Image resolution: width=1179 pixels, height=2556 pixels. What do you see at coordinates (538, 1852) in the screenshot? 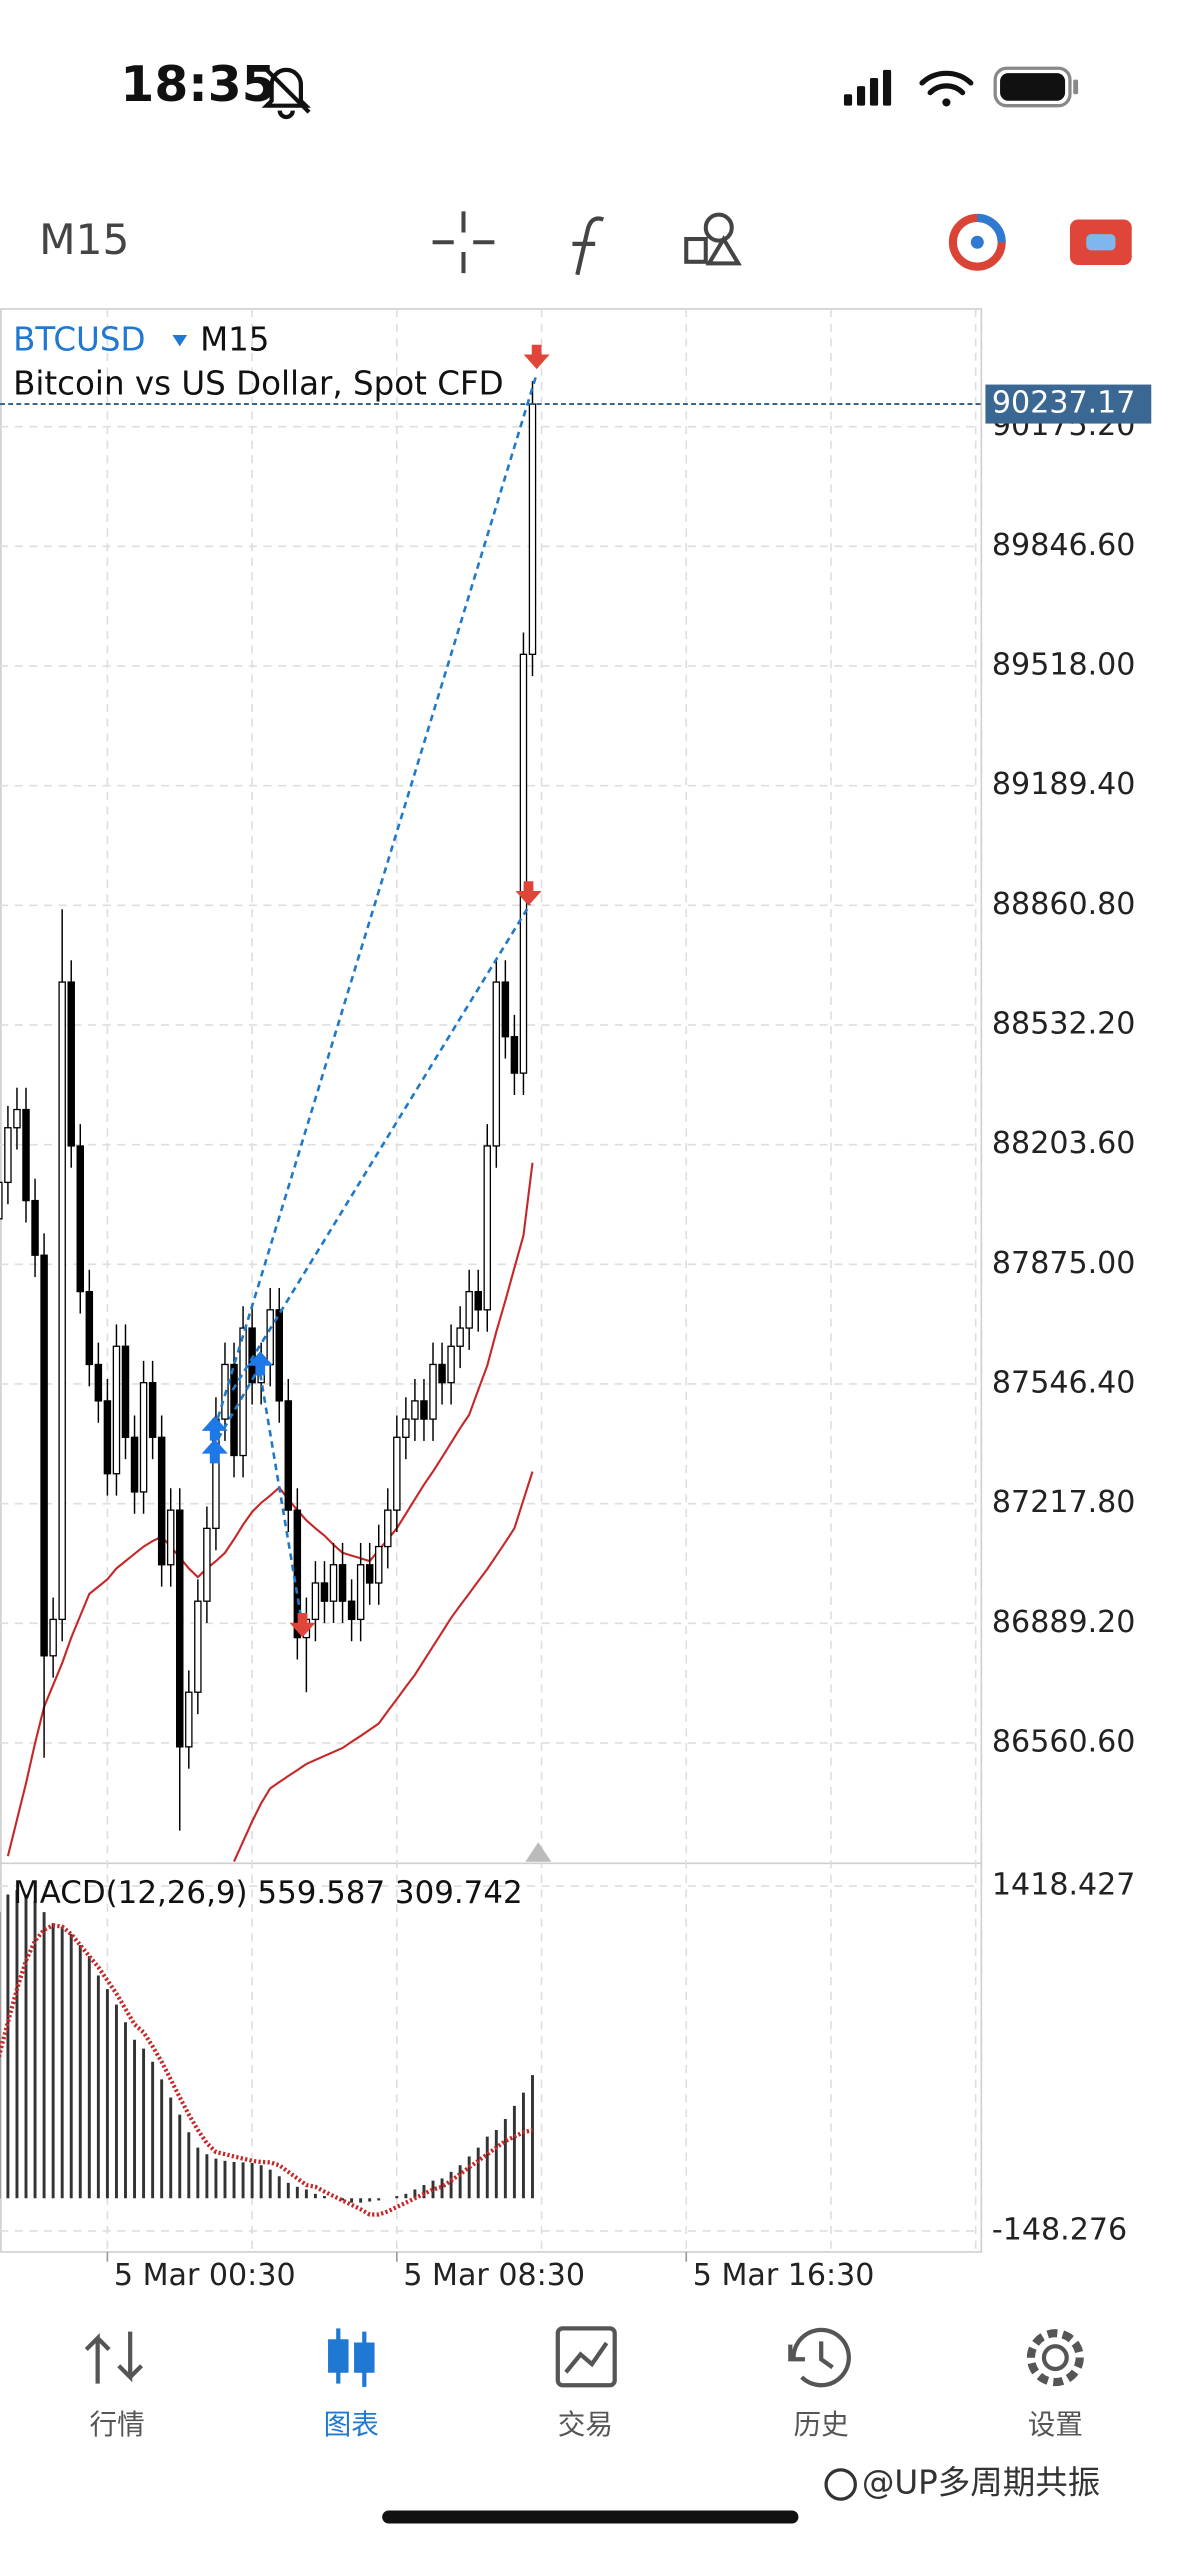
I see `shift-marker` at bounding box center [538, 1852].